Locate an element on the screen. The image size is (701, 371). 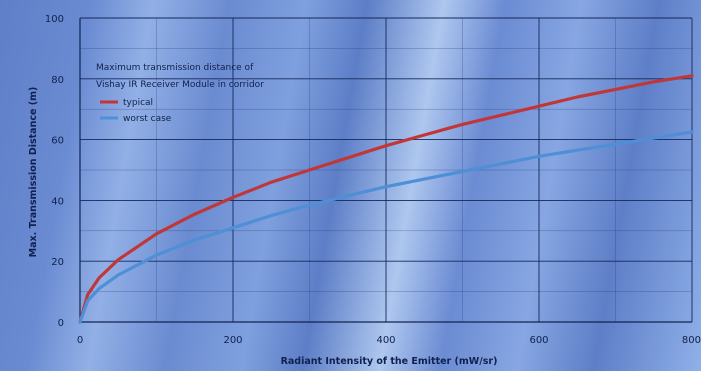
x-tick-label: 400 is located at coordinates (385, 340).